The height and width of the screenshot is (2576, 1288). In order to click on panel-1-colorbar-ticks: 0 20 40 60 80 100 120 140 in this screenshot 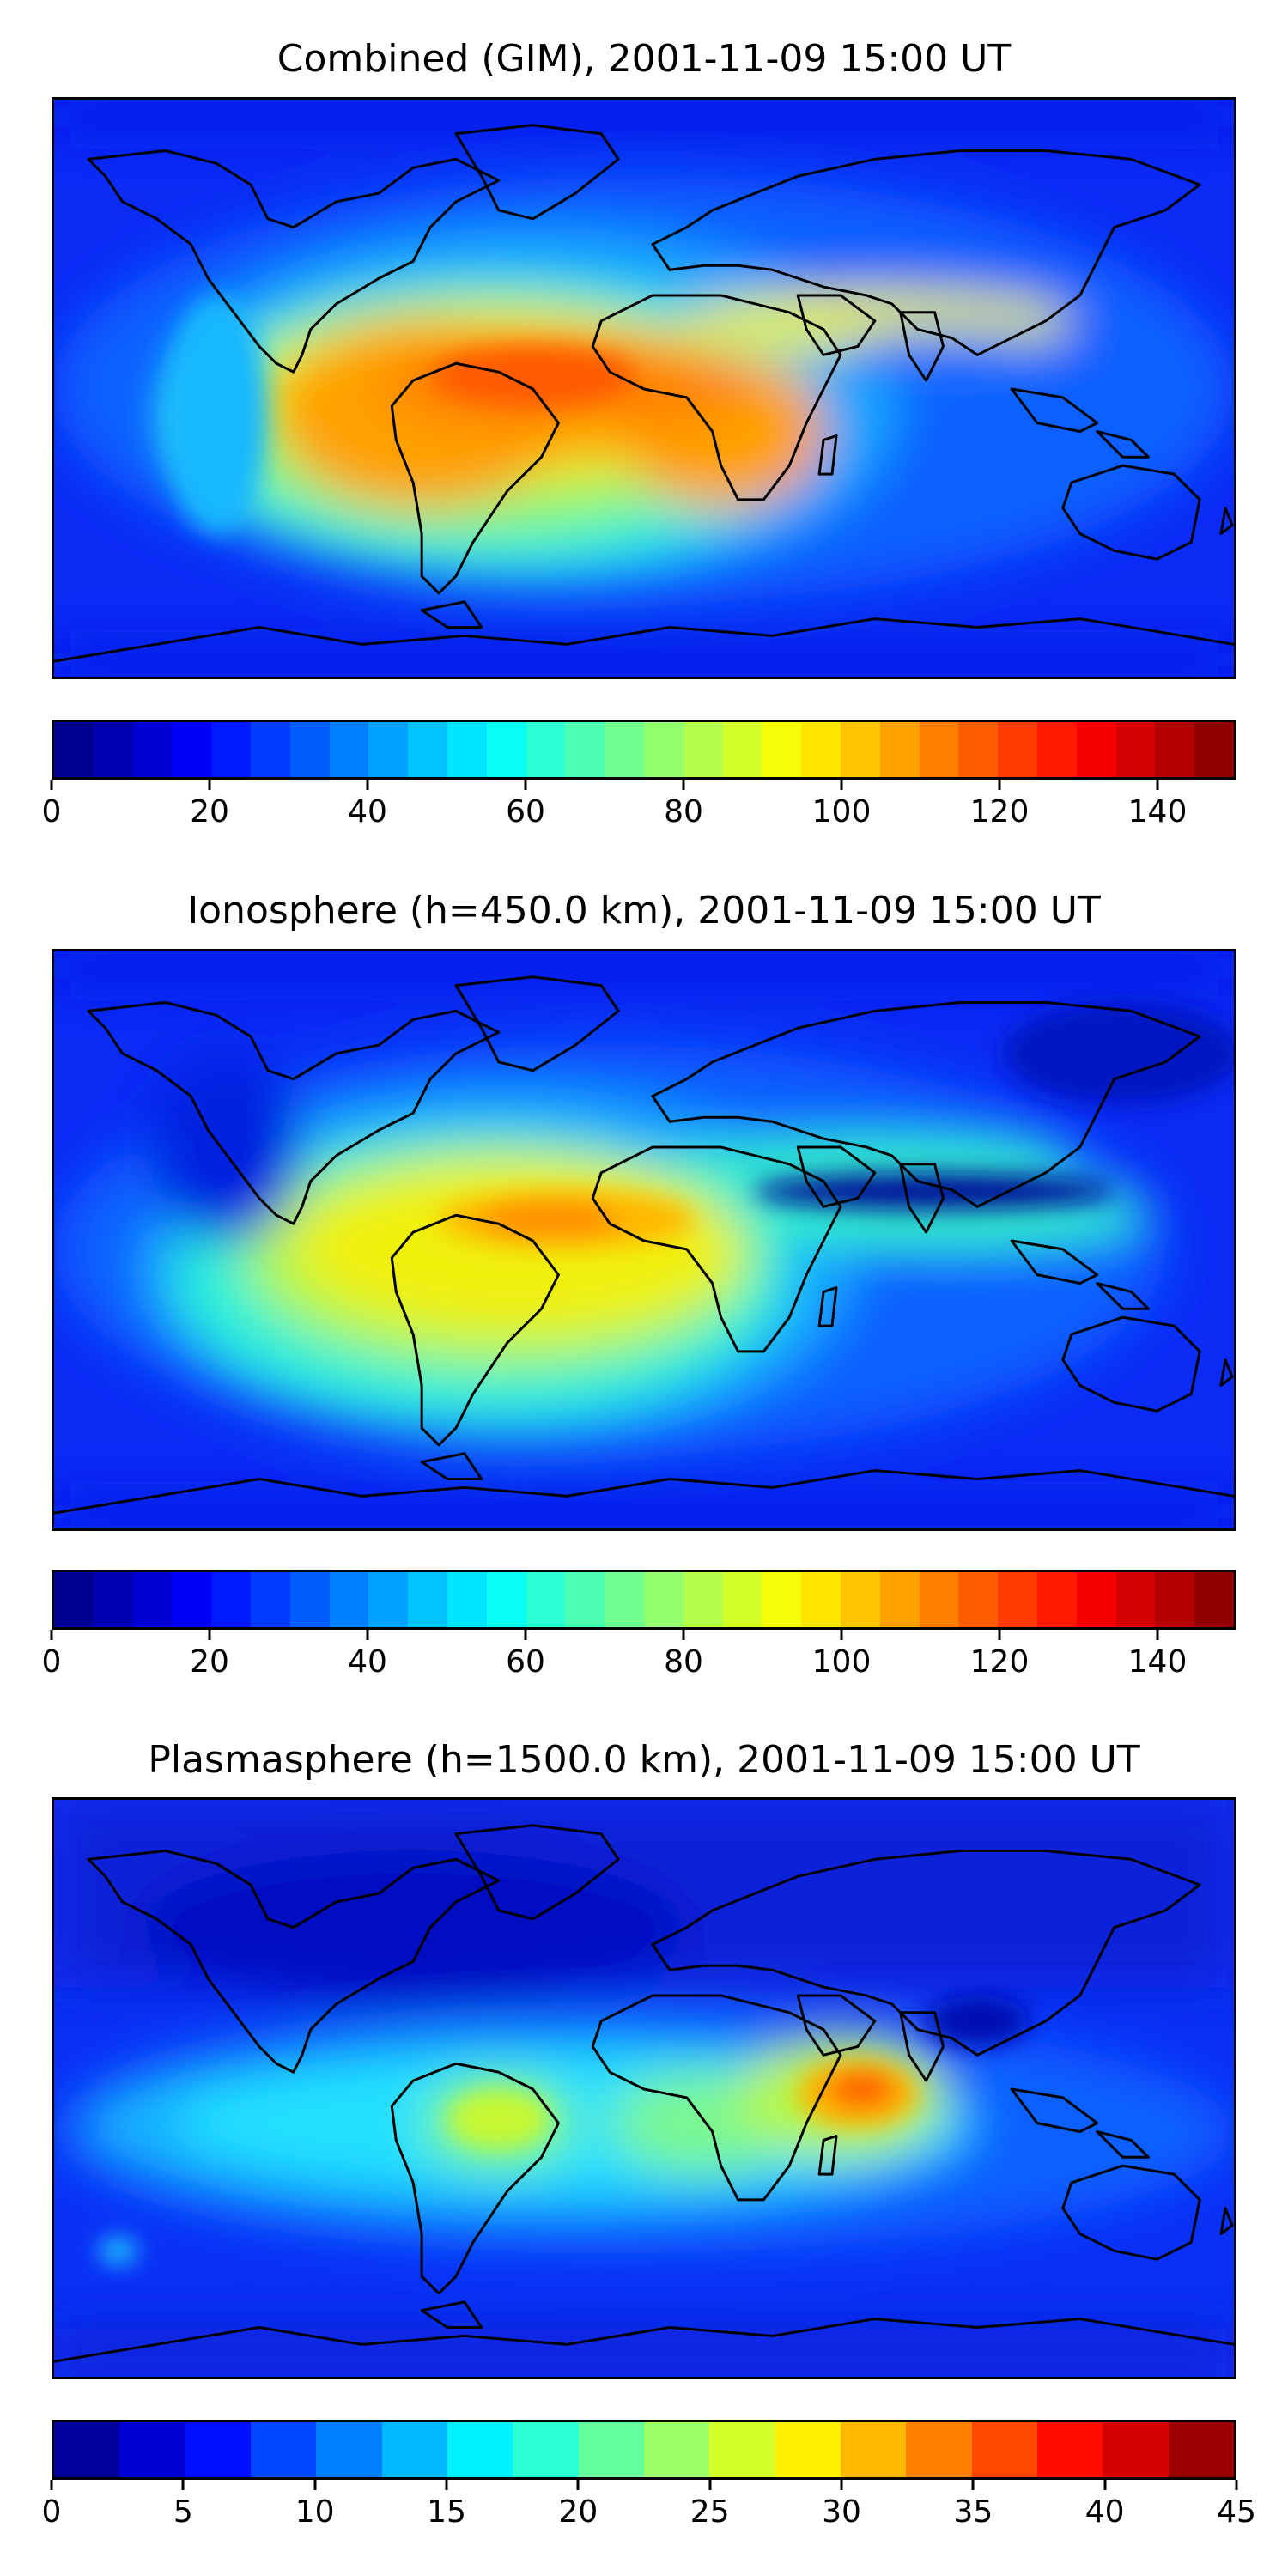, I will do `click(639, 810)`.